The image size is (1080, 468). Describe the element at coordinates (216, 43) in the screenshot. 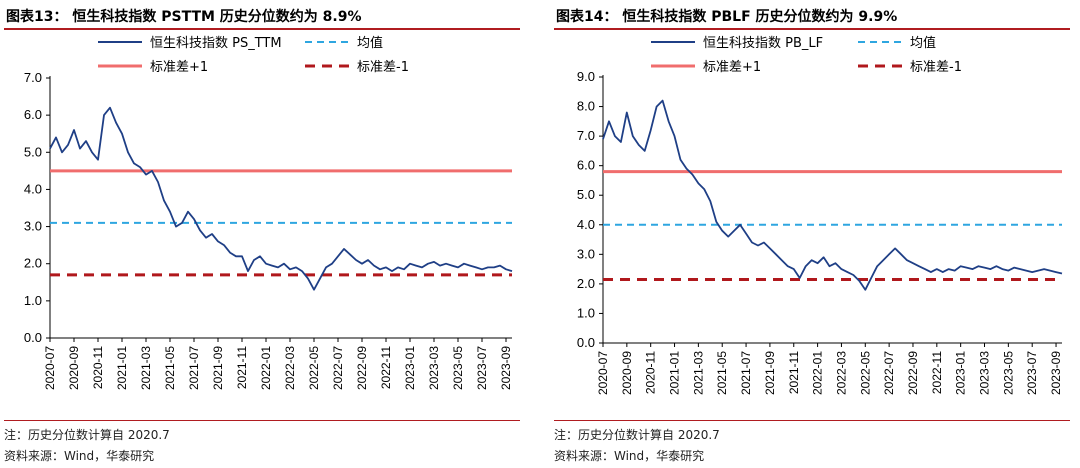

I see `legend-label: 恒生科技指数 PS_TTM` at that location.